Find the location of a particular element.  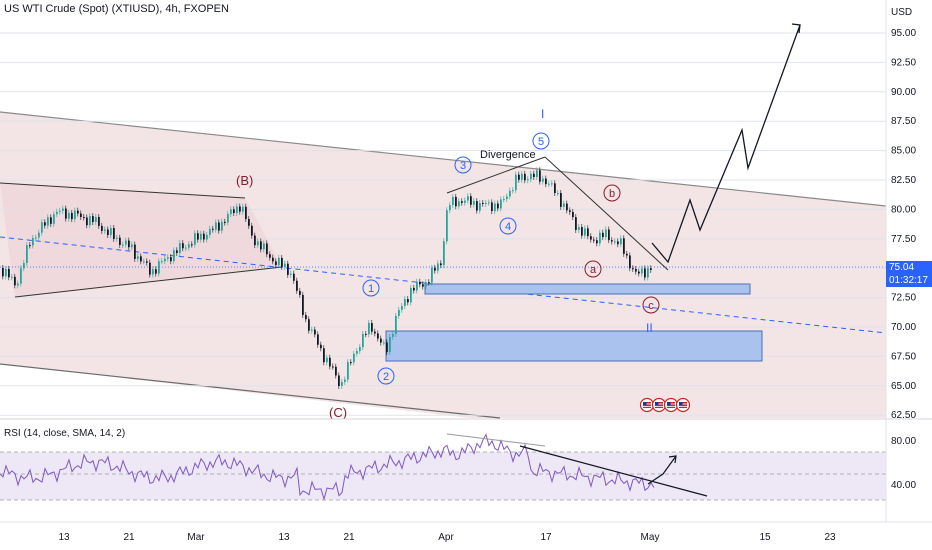

triangle-lower-line is located at coordinates (148, 282).